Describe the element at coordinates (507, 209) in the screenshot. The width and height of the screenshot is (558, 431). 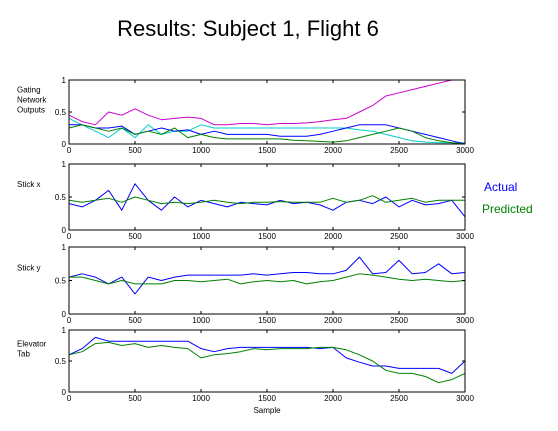
I see `legend-entry-predicted: Predicted` at that location.